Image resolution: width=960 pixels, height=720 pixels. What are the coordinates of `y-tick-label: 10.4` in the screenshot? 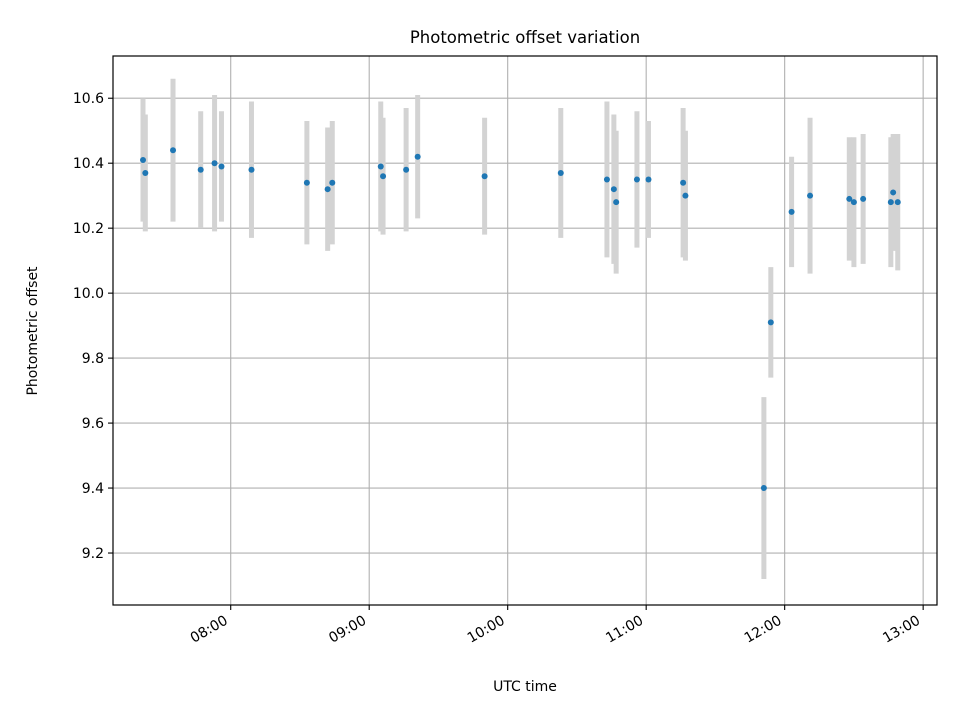 It's located at (88, 164).